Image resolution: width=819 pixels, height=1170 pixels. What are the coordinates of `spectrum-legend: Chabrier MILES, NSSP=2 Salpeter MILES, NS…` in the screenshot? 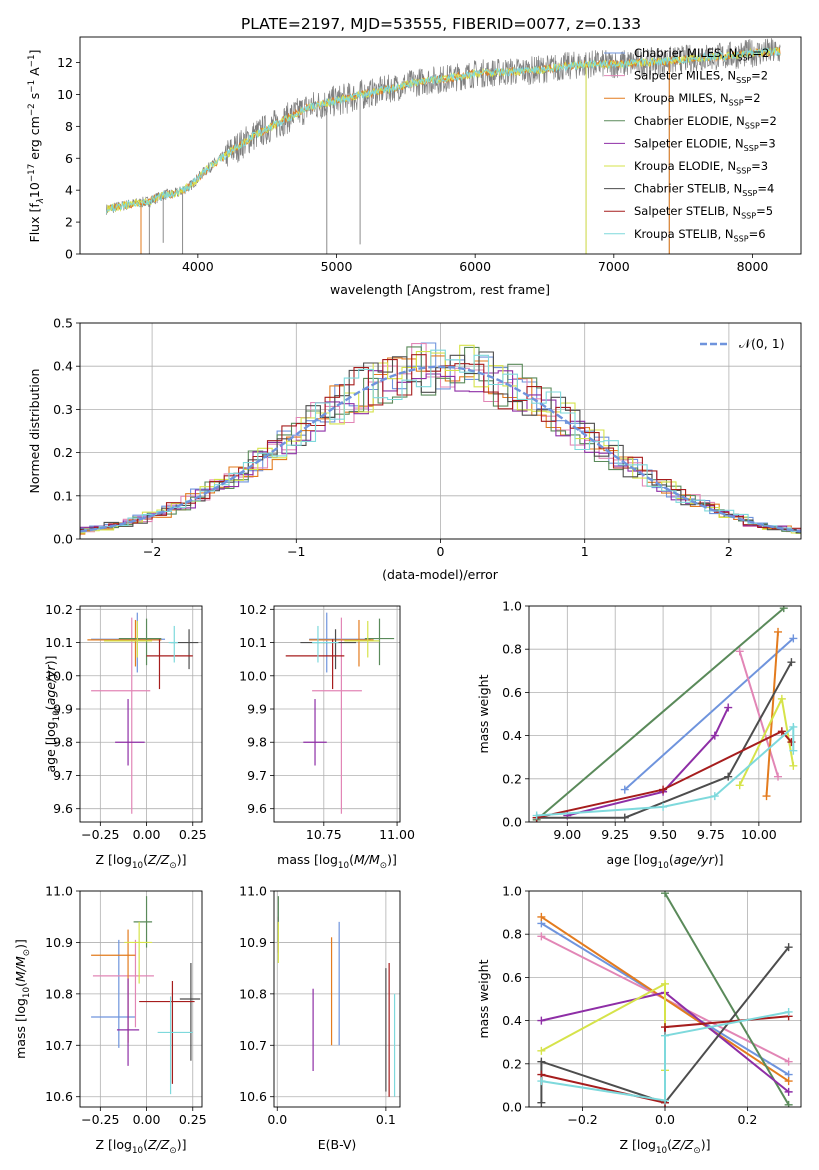 It's located at (690, 144).